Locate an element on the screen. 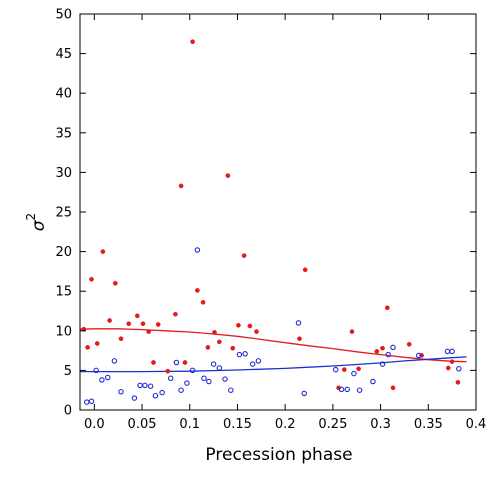  x-tick-label: 0.15 is located at coordinates (237, 424).